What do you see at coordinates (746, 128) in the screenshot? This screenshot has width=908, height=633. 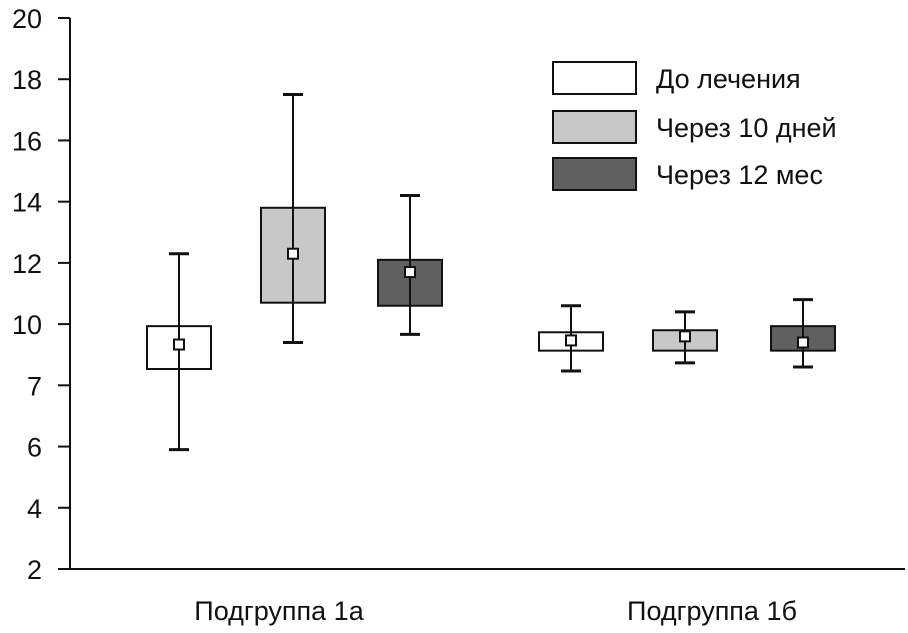 I see `legend-label: Через 10 дней` at bounding box center [746, 128].